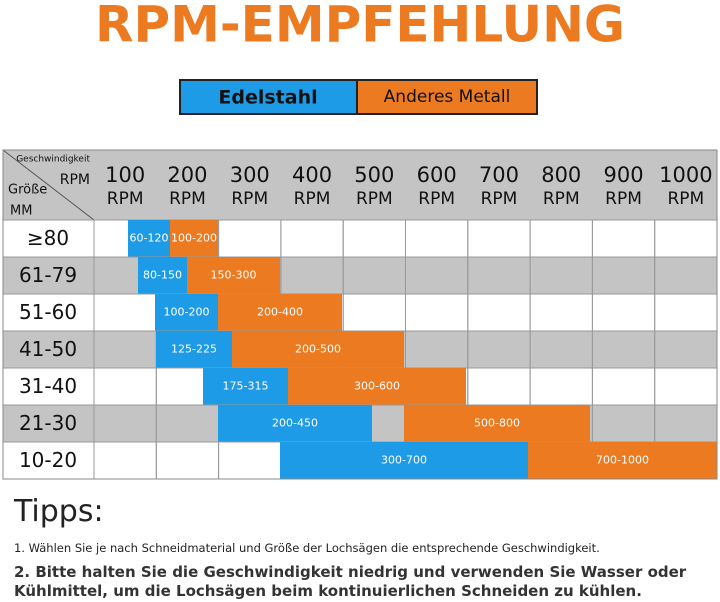 This screenshot has height=602, width=720. Describe the element at coordinates (125, 175) in the screenshot. I see `column-number: 100` at that location.